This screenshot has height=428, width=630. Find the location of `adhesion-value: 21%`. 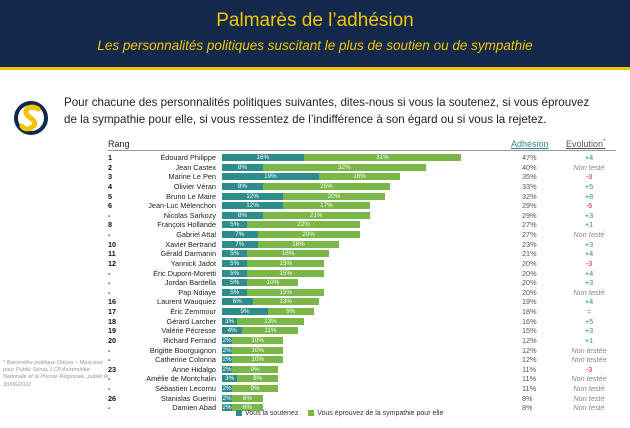

adhesion-value: 21% is located at coordinates (529, 254).